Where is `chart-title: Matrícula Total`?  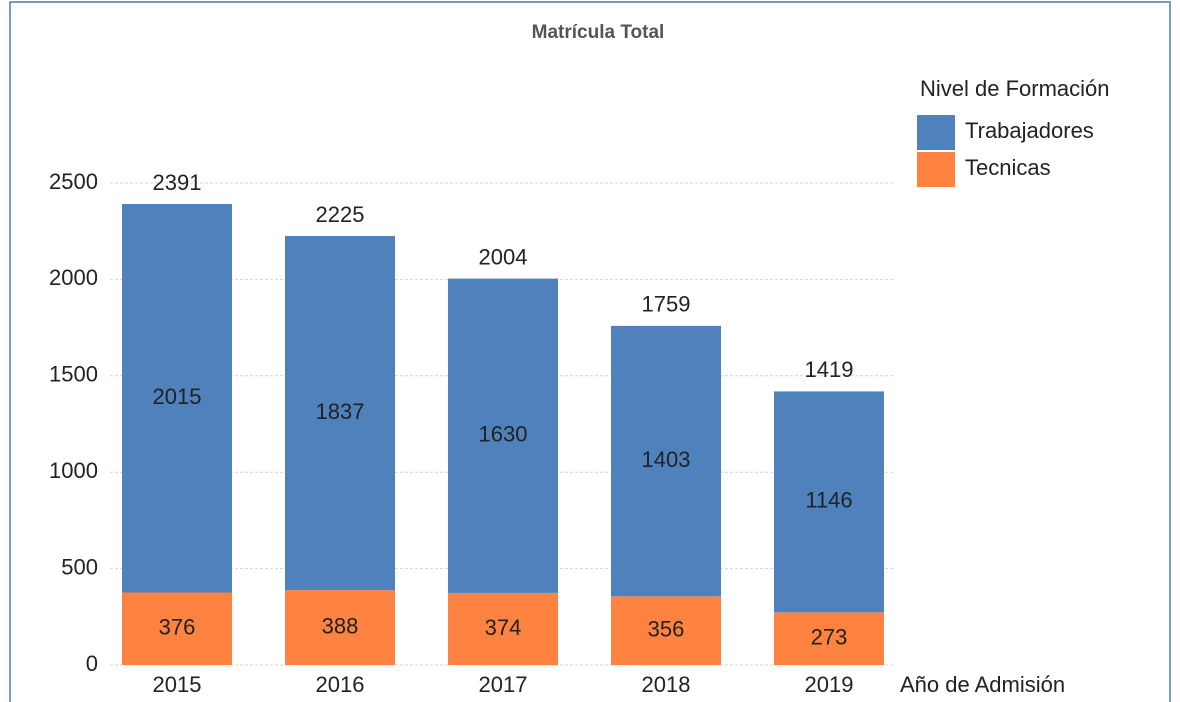
chart-title: Matrícula Total is located at coordinates (598, 32).